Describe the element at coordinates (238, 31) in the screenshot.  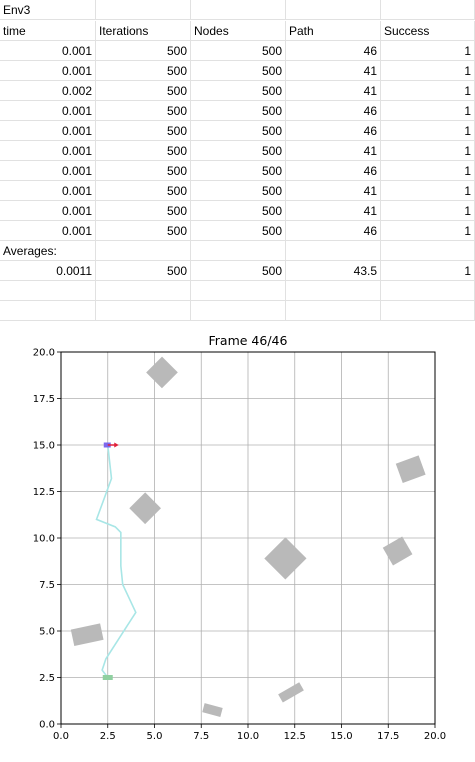
I see `header-cell-nodes: Nodes` at that location.